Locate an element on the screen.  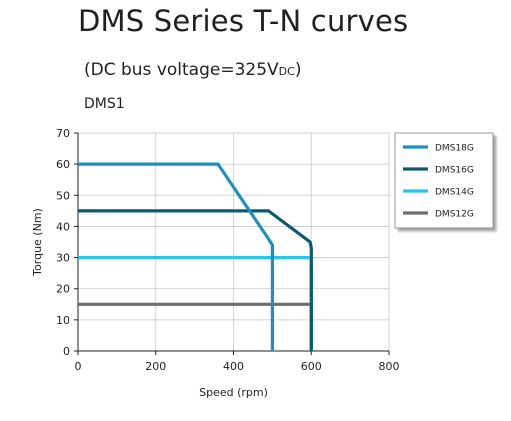
subtitle-suffix: ) is located at coordinates (298, 70).